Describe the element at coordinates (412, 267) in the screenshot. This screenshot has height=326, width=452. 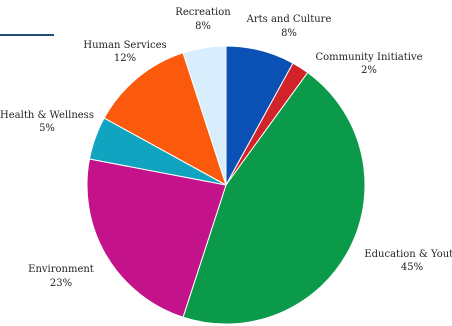
I see `label-percent: 45%` at that location.